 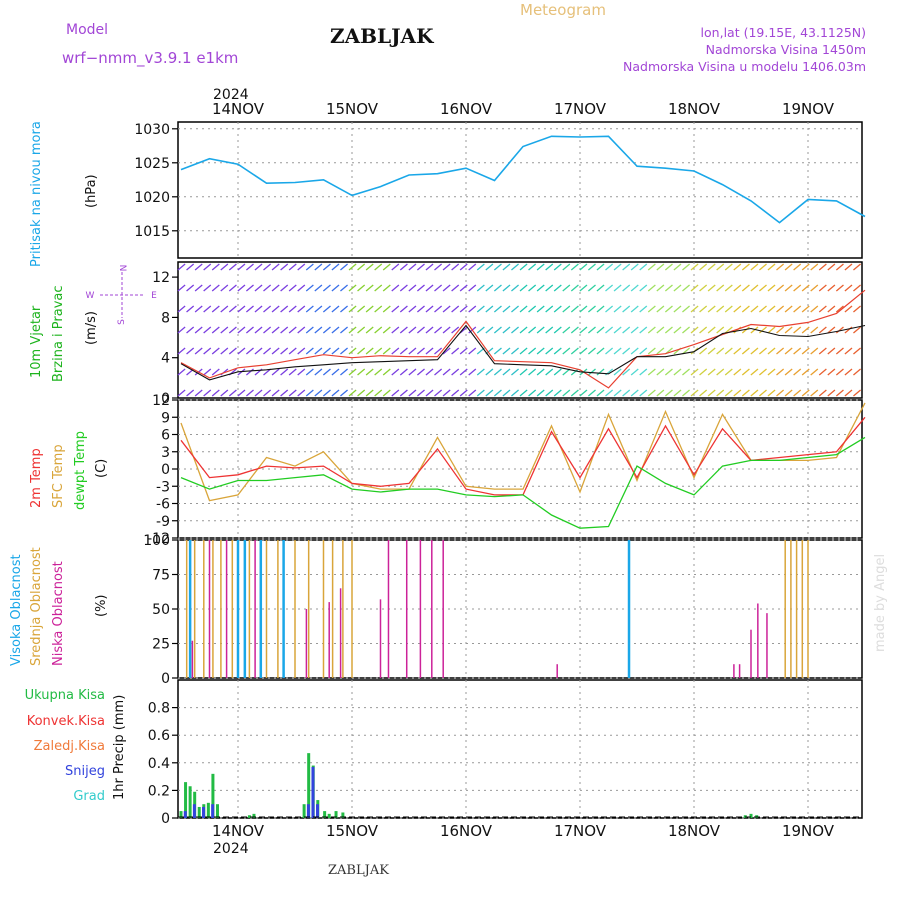 I want to click on product-title: Meteogram, so click(x=563, y=10).